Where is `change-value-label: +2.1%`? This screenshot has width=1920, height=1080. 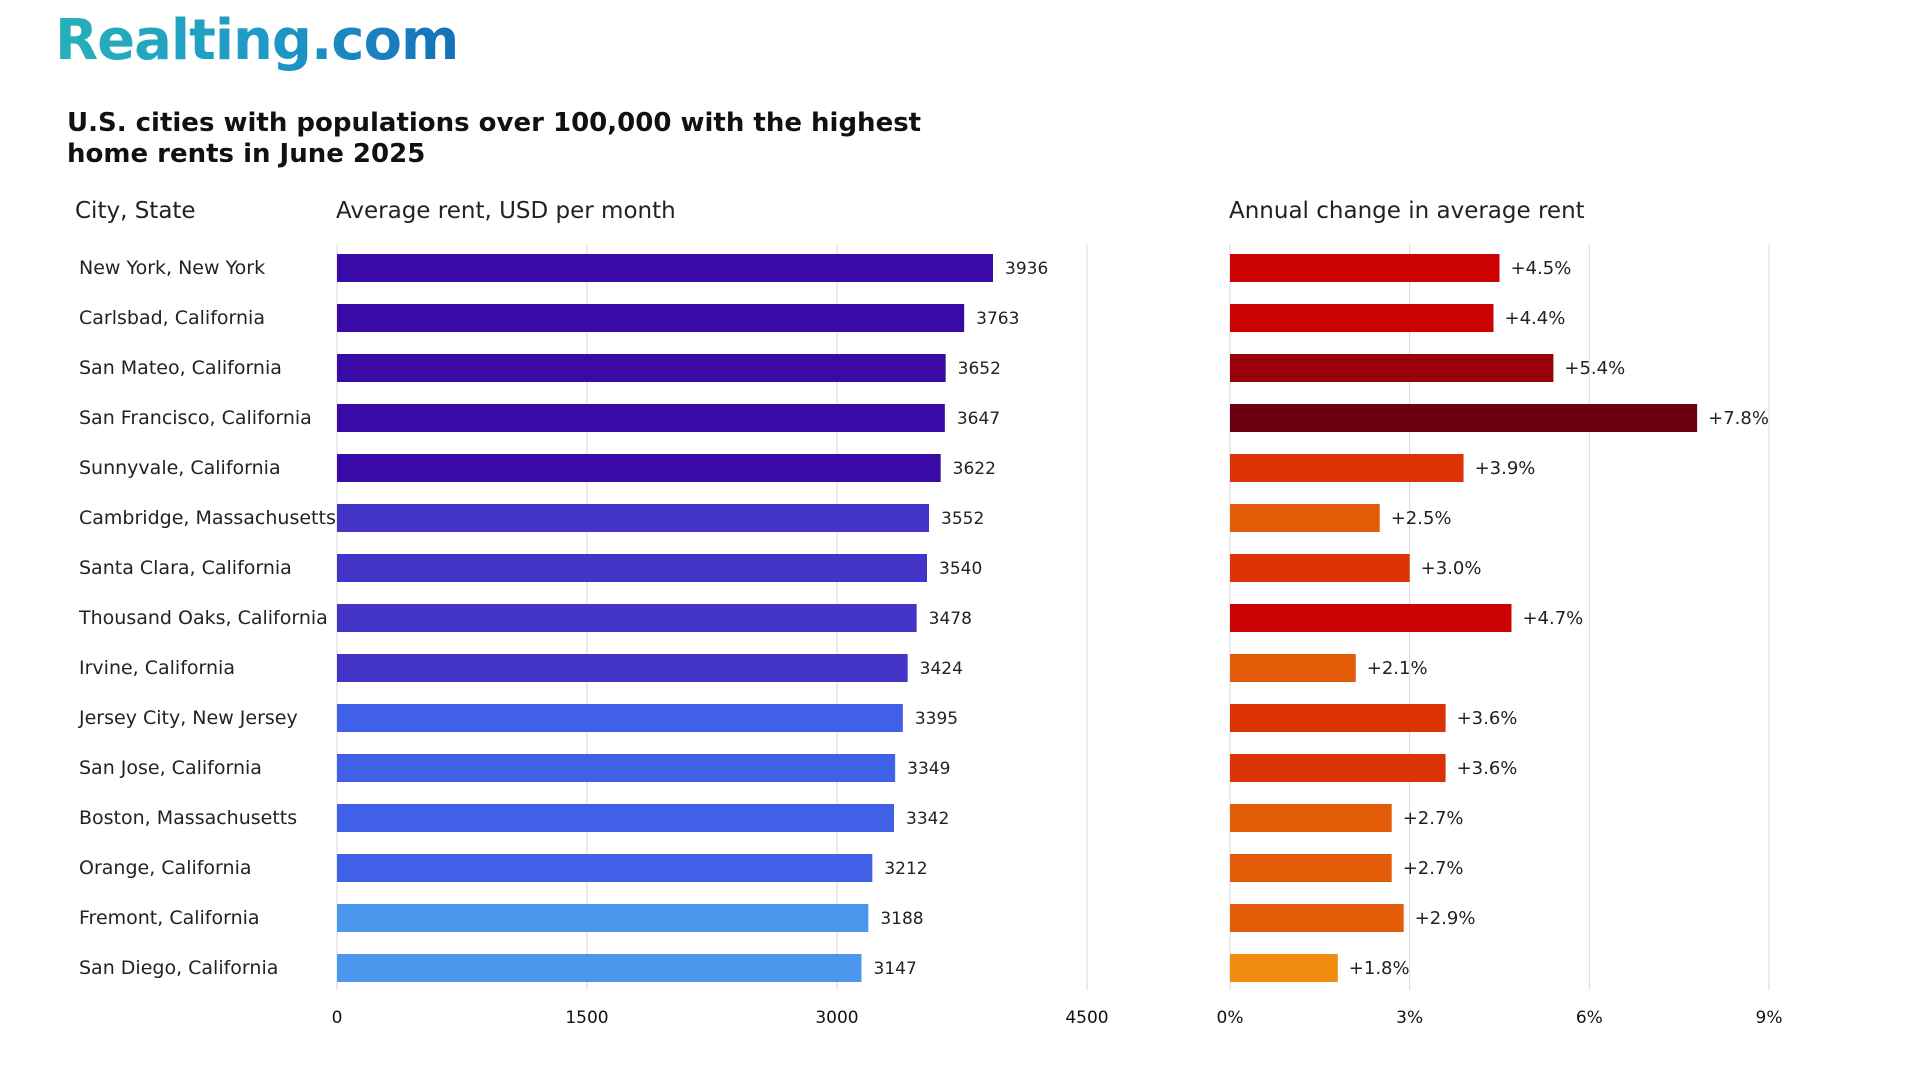 change-value-label: +2.1% is located at coordinates (1397, 668).